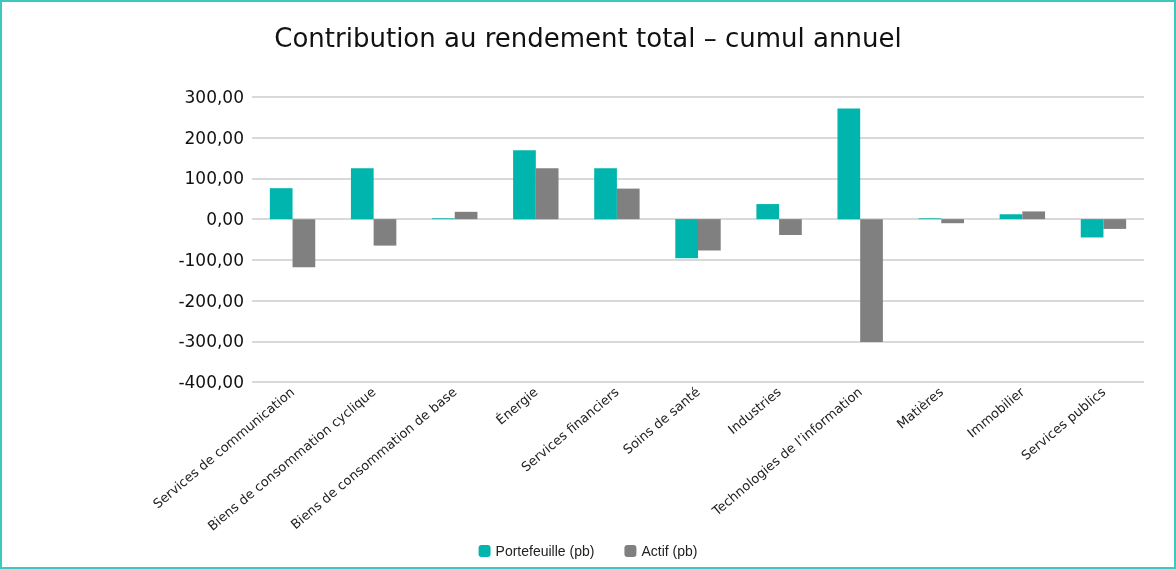 The width and height of the screenshot is (1176, 569). Describe the element at coordinates (545, 551) in the screenshot. I see `legend-label: Portefeuille (pb)` at that location.